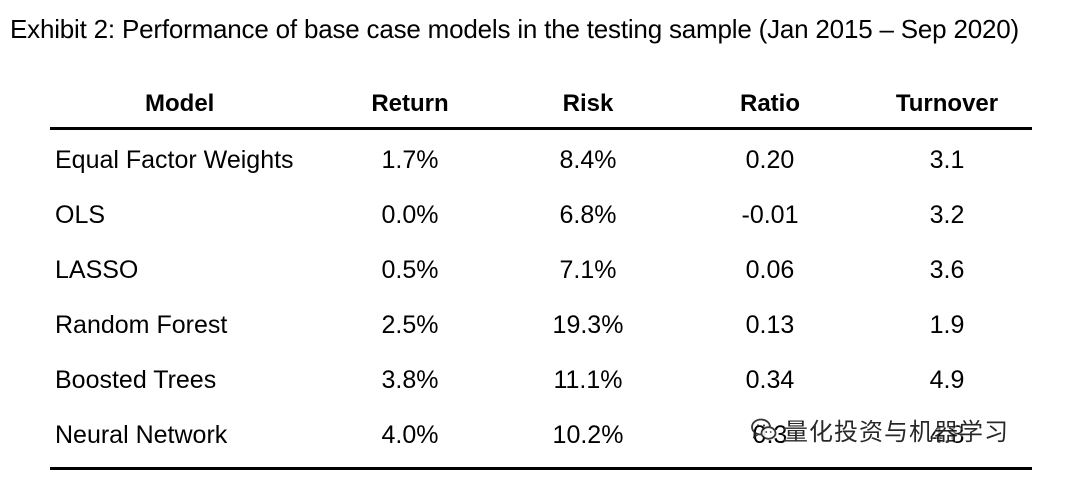  I want to click on cell-turnover: 1.9, so click(947, 325).